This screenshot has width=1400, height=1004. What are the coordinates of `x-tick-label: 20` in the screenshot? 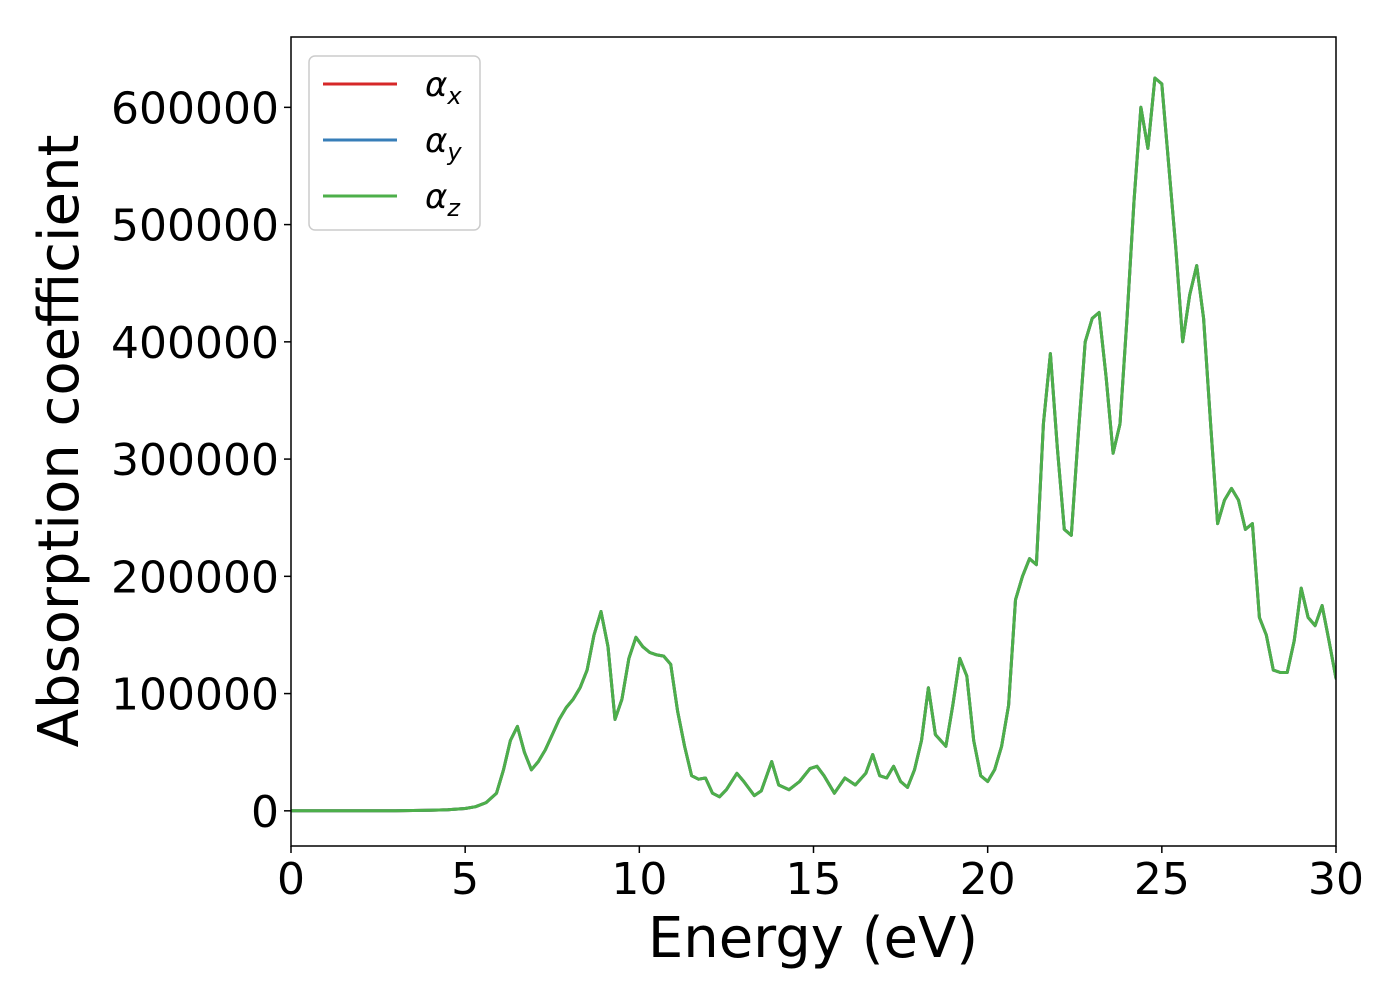 It's located at (988, 879).